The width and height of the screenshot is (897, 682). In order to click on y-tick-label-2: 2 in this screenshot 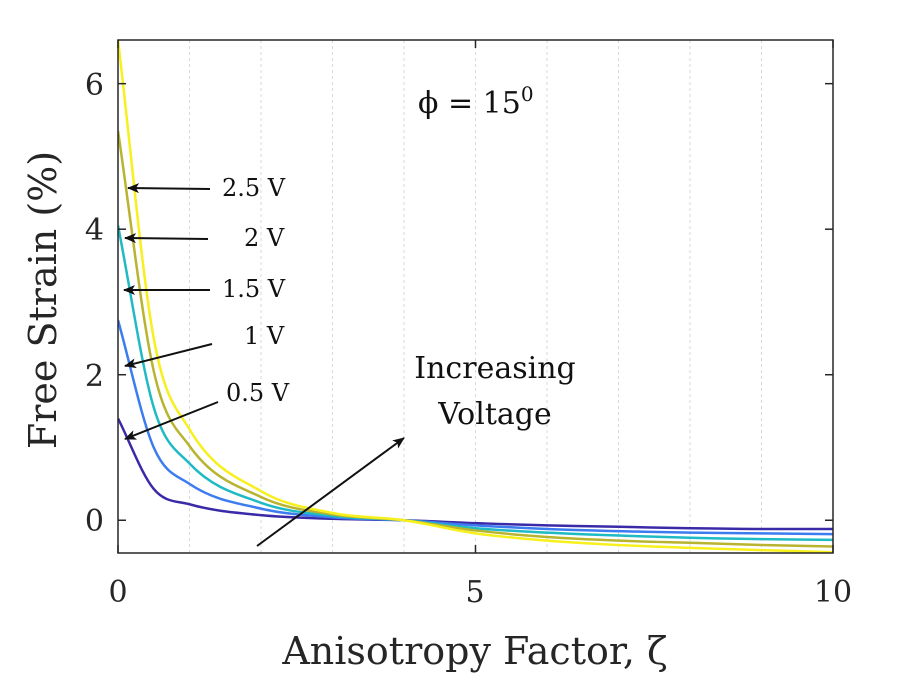, I will do `click(94, 376)`.